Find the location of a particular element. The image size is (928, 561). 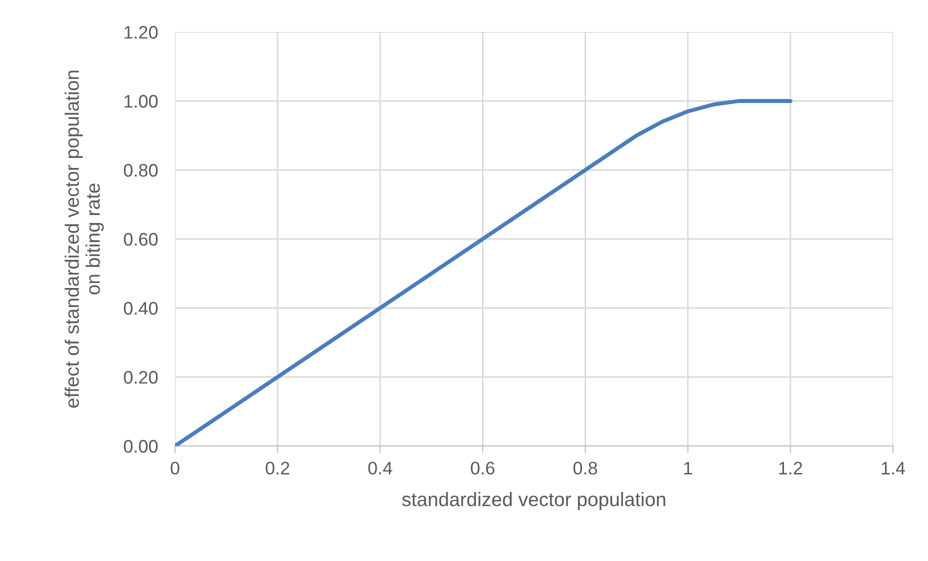

y-tick-label: 0.60 is located at coordinates (141, 239).